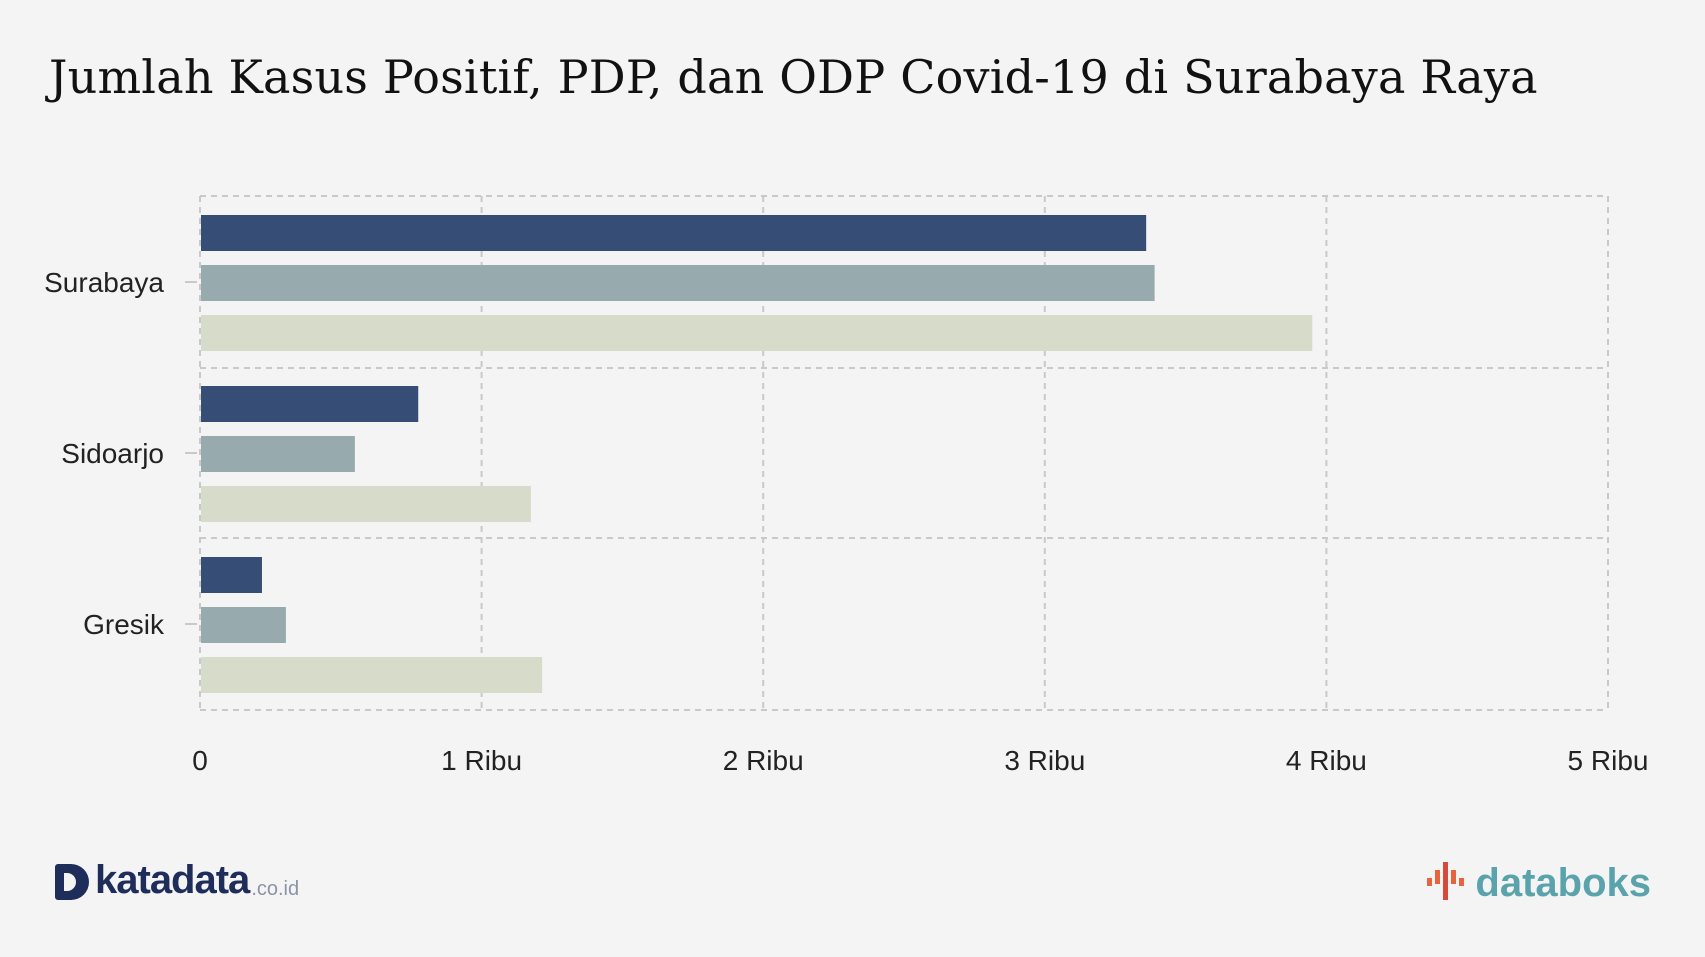 The height and width of the screenshot is (957, 1705). What do you see at coordinates (104, 282) in the screenshot?
I see `category-label: Surabaya` at bounding box center [104, 282].